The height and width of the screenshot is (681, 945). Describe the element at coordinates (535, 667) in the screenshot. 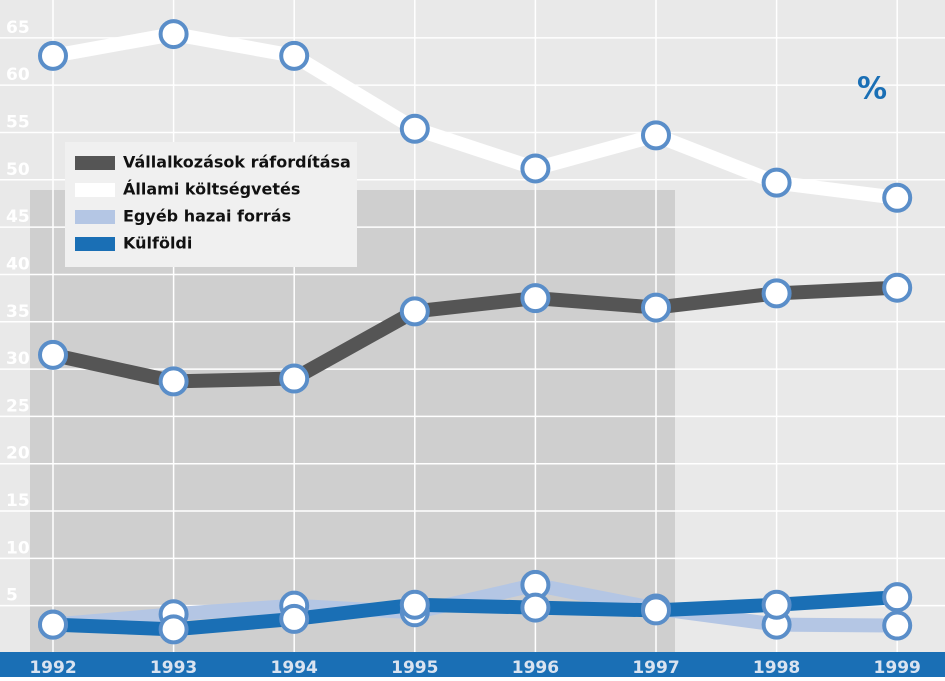

I see `x-tick-label: 1996` at that location.